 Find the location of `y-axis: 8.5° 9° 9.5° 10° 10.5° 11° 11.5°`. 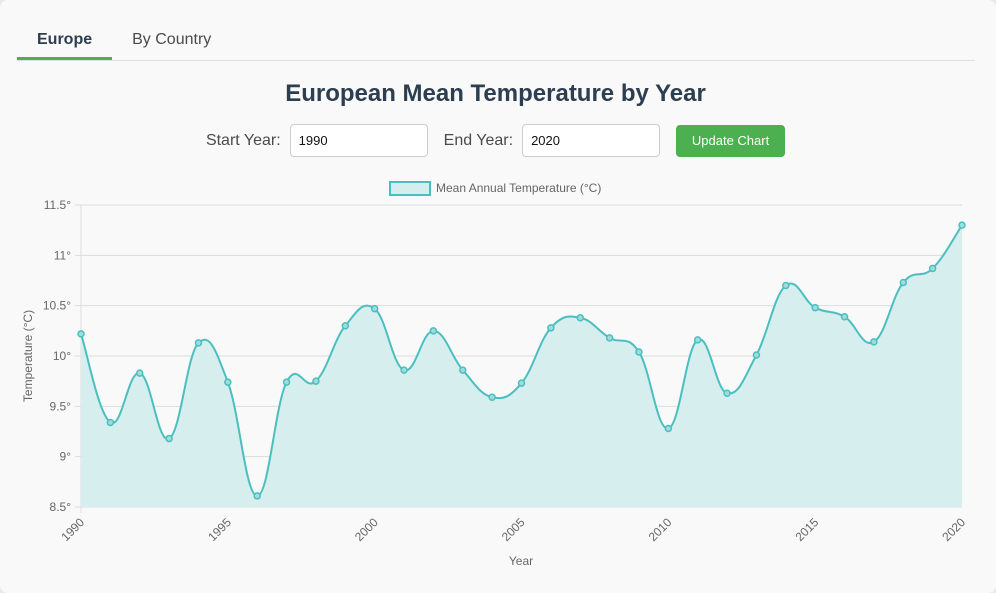

y-axis: 8.5° 9° 9.5° 10° 10.5° 11° 11.5° is located at coordinates (57, 356).